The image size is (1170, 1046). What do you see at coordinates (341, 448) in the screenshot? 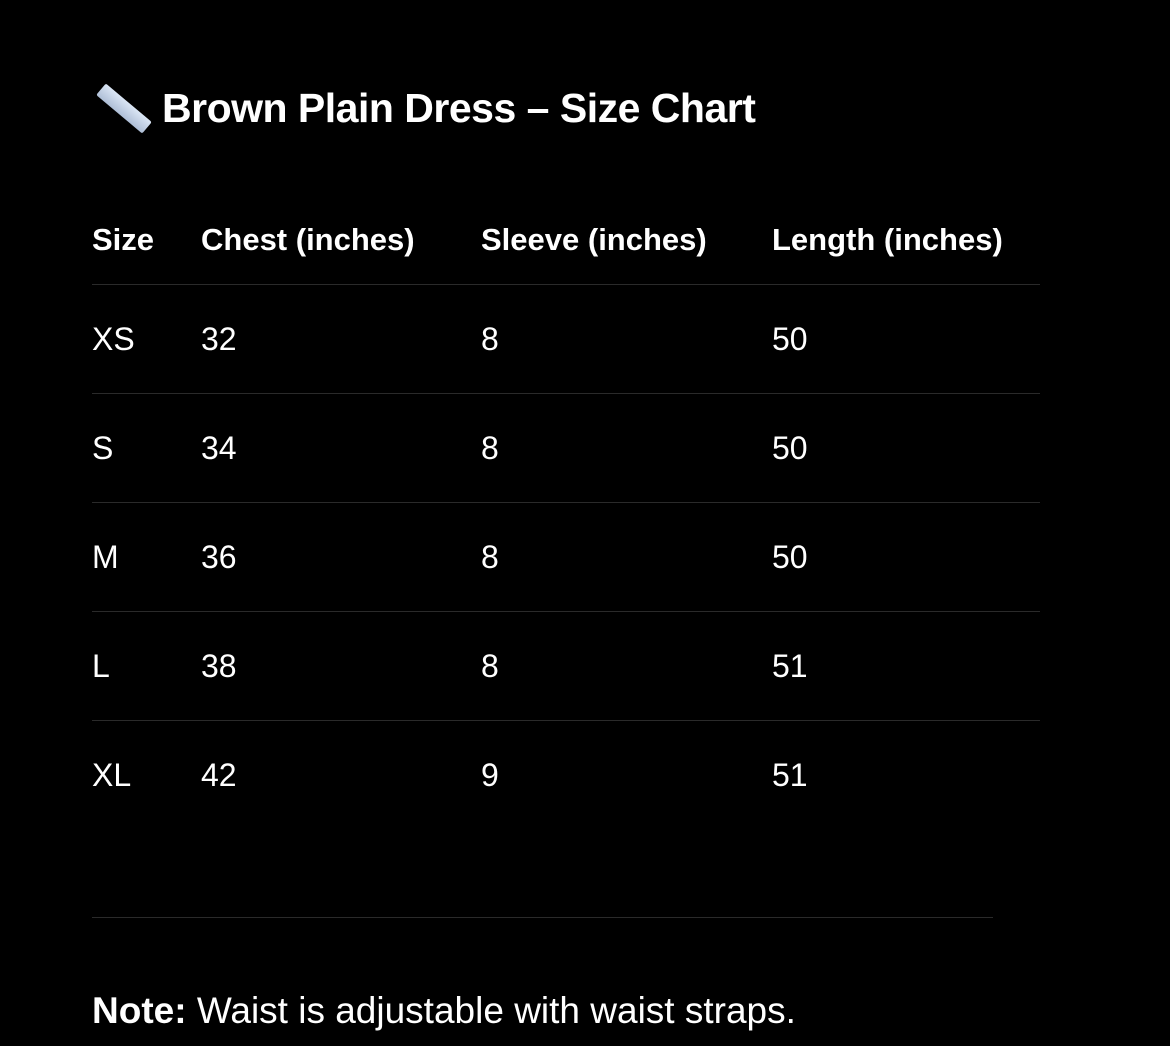
I see `cell-chest: 34` at bounding box center [341, 448].